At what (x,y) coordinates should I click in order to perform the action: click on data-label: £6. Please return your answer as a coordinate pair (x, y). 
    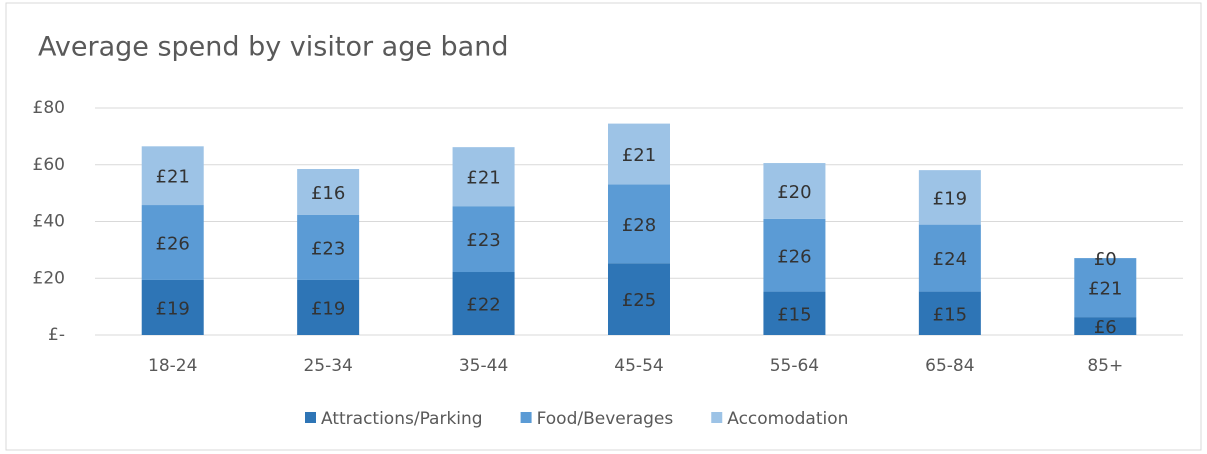
    Looking at the image, I should click on (1105, 327).